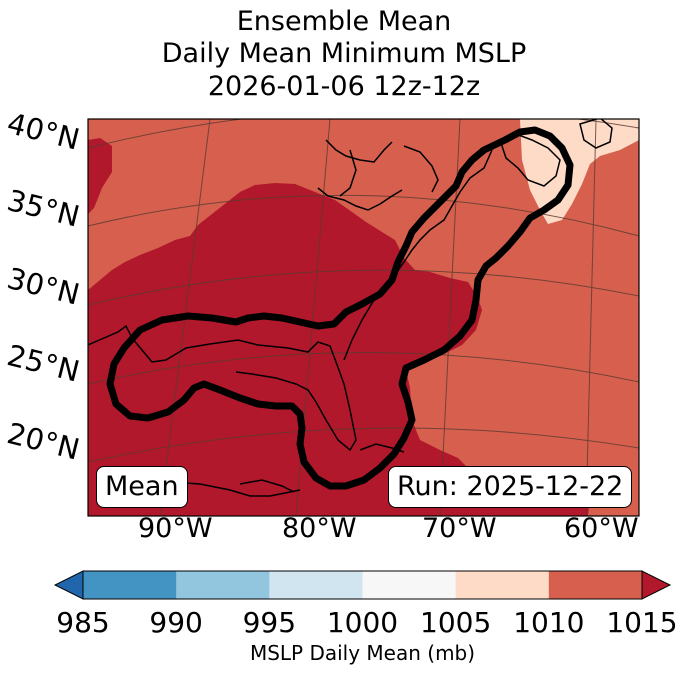 The width and height of the screenshot is (688, 674). Describe the element at coordinates (459, 528) in the screenshot. I see `lon-label-70w: 70°W` at that location.